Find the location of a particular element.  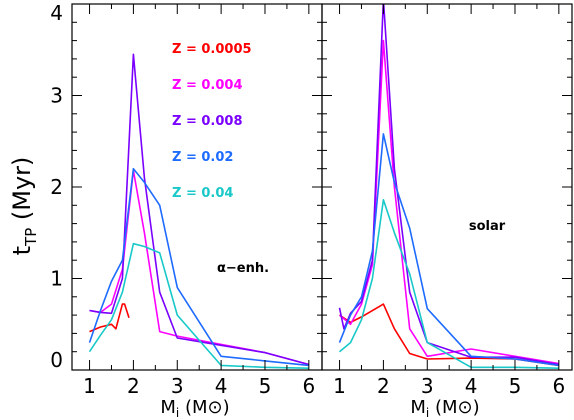

legend-entry: Z = 0.0005 is located at coordinates (212, 49).